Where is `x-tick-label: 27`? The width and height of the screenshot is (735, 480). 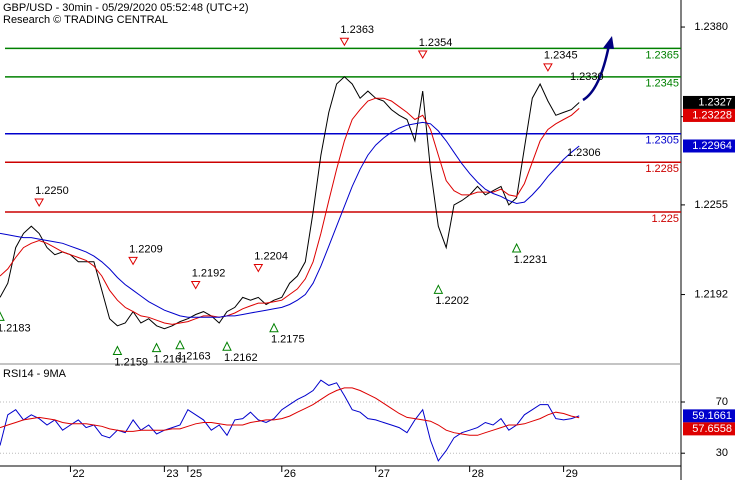 x-tick-label: 27 is located at coordinates (384, 474).